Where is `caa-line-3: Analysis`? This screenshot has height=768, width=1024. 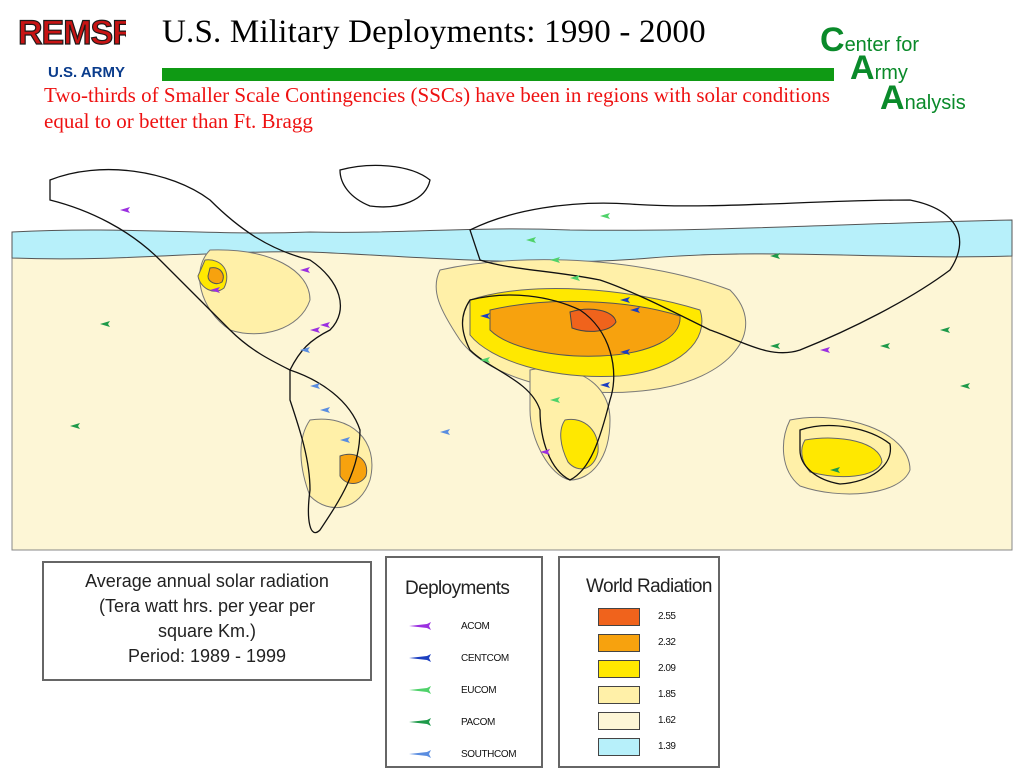 caa-line-3: Analysis is located at coordinates (923, 98).